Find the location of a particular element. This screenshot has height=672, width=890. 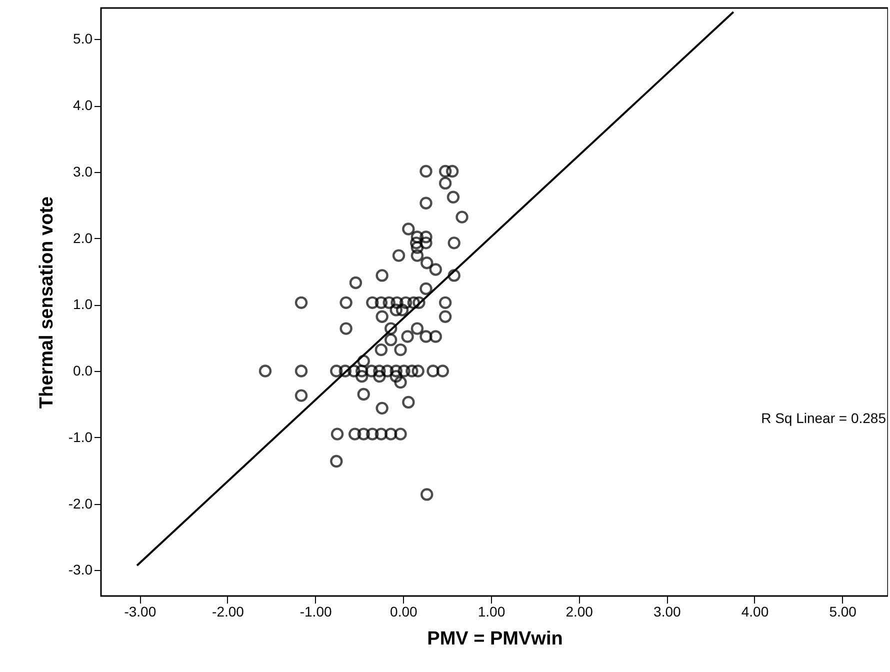

y-tick-label: 5.0 is located at coordinates (83, 38).